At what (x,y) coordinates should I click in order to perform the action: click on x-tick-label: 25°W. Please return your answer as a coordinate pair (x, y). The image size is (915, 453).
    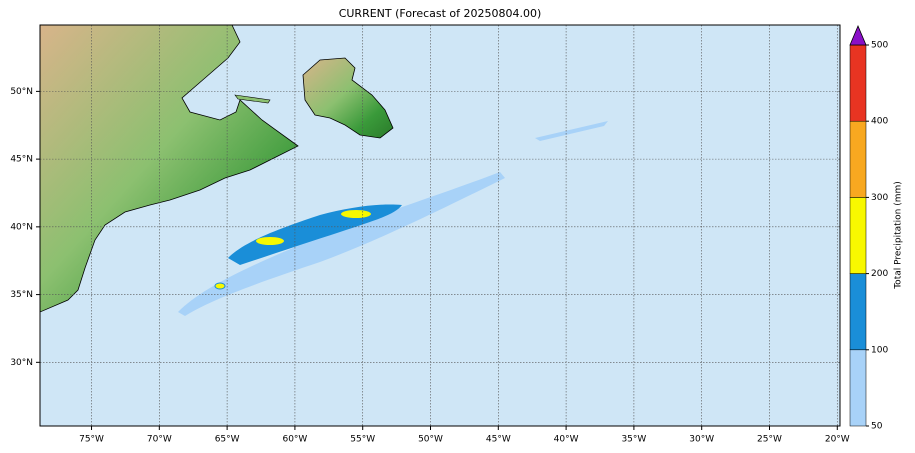
    Looking at the image, I should click on (769, 440).